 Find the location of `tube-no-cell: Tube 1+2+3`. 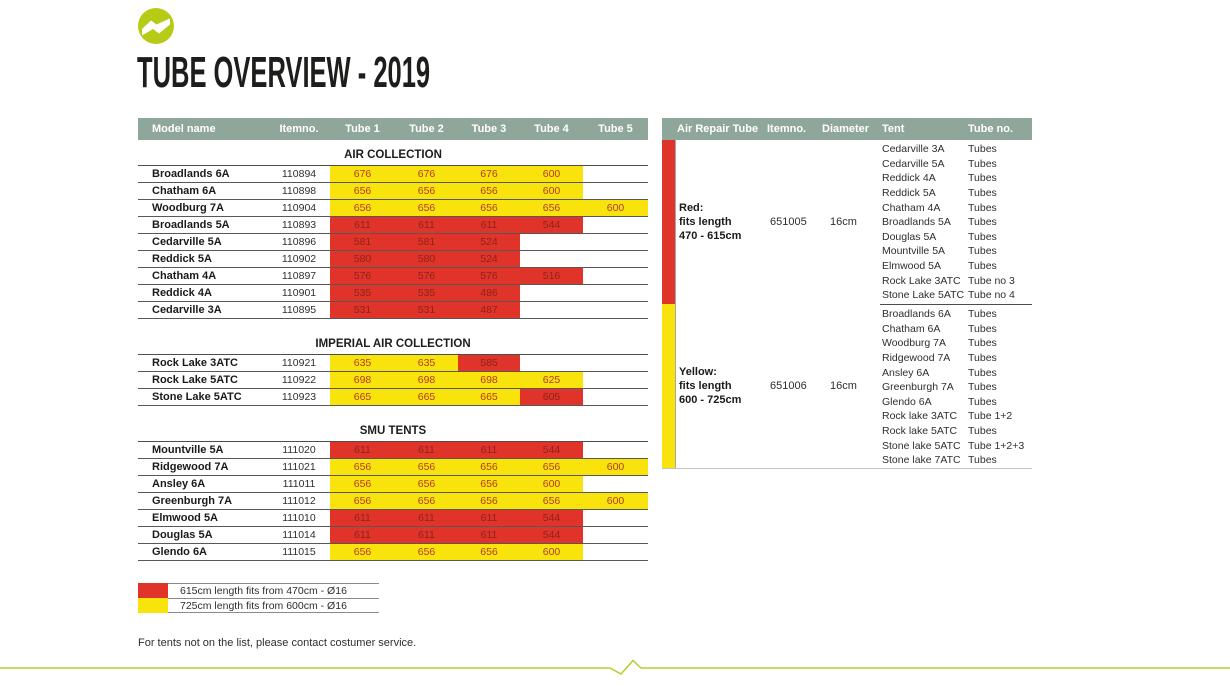

tube-no-cell: Tube 1+2+3 is located at coordinates (996, 445).